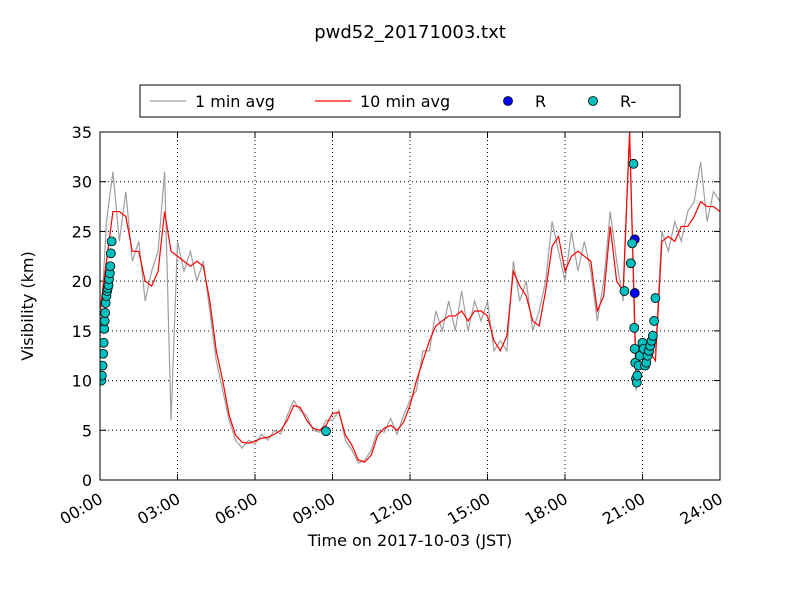 This screenshot has width=800, height=600. Describe the element at coordinates (82, 331) in the screenshot. I see `y-tick-label: 15` at that location.